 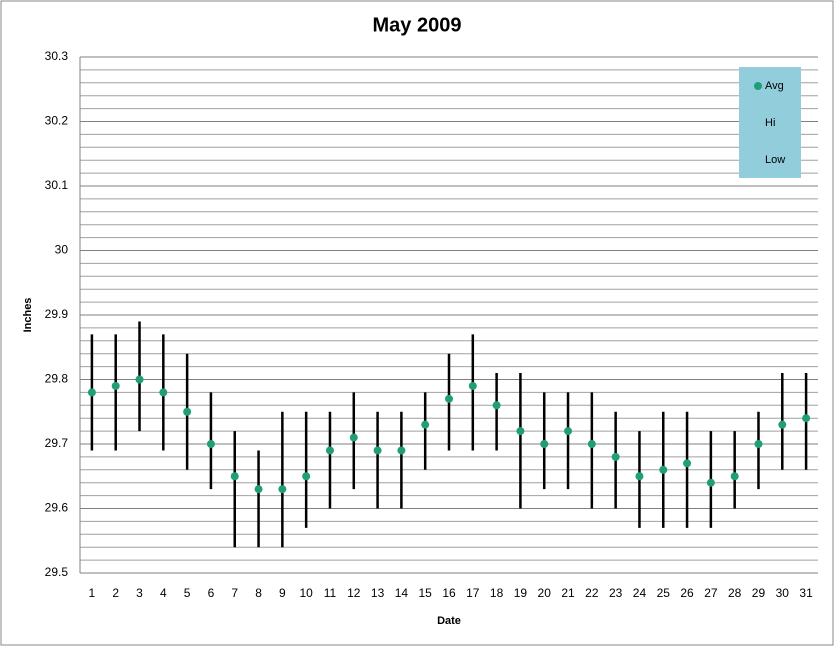 What do you see at coordinates (568, 593) in the screenshot?
I see `x-tick-label: 21` at bounding box center [568, 593].